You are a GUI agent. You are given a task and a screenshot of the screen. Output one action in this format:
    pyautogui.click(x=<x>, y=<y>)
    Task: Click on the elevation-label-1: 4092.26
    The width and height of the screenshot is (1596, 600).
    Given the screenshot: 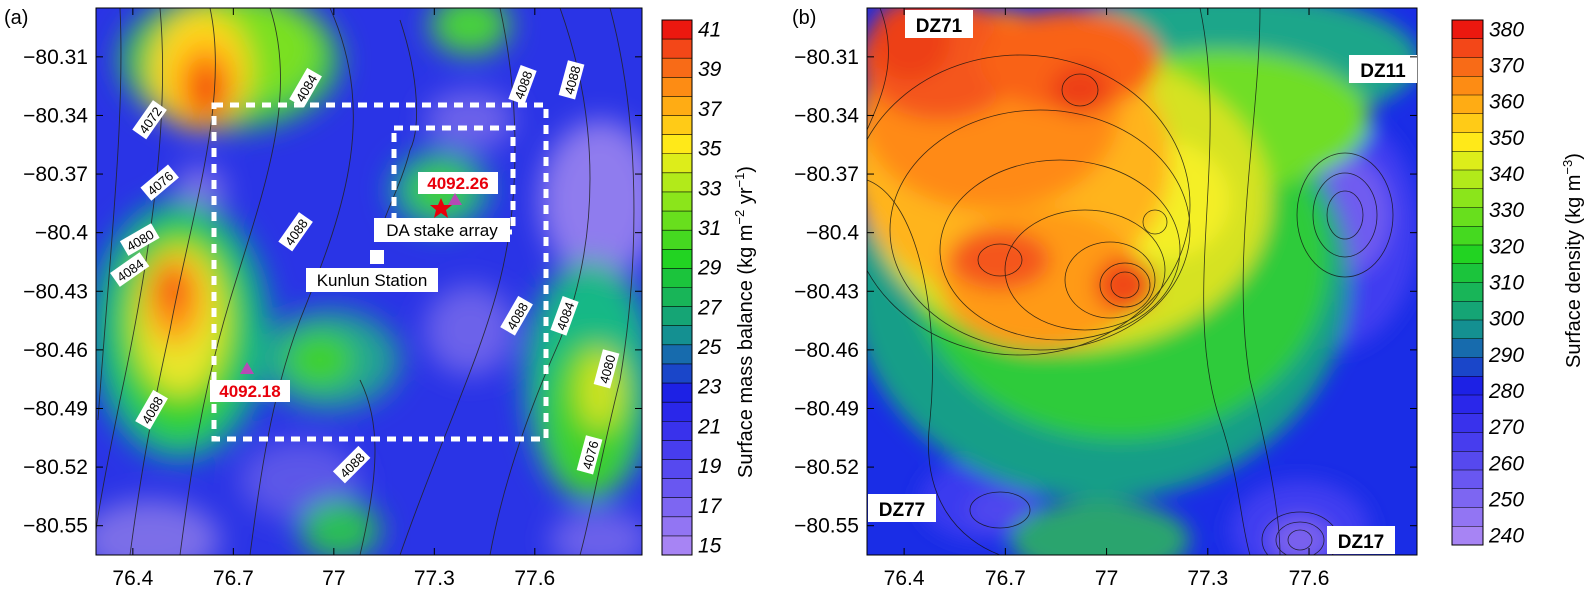 What is the action you would take?
    pyautogui.click(x=457, y=183)
    